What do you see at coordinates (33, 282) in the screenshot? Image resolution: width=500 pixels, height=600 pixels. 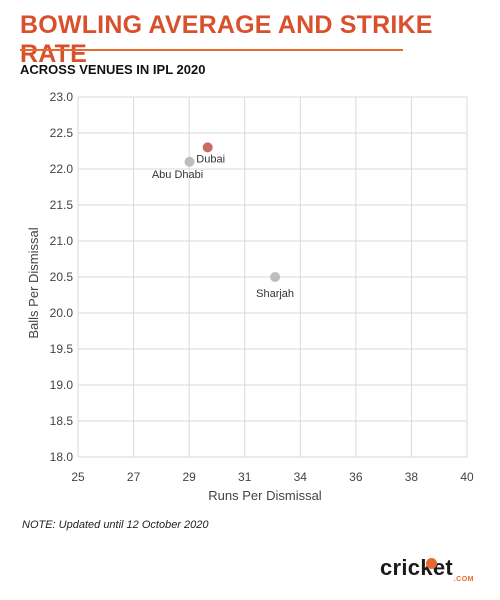 I see `y-axis-label: Balls Per Dismissal` at bounding box center [33, 282].